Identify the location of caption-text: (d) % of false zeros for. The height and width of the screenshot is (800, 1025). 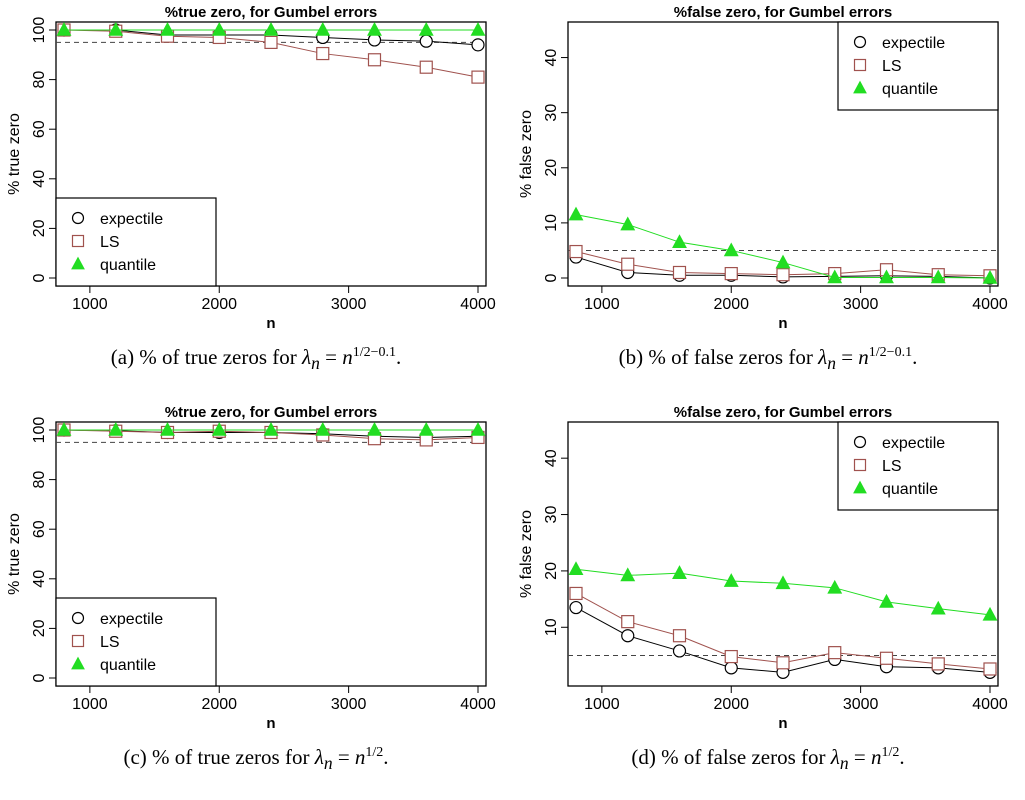
(731, 757).